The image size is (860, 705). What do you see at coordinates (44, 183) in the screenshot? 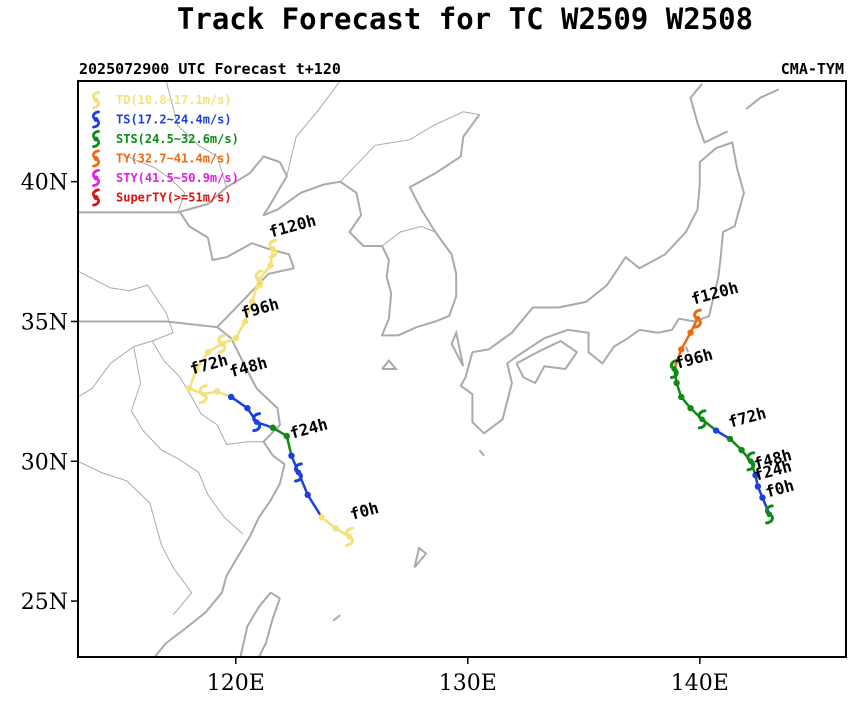
I see `lat-tick-label: 40N` at bounding box center [44, 183].